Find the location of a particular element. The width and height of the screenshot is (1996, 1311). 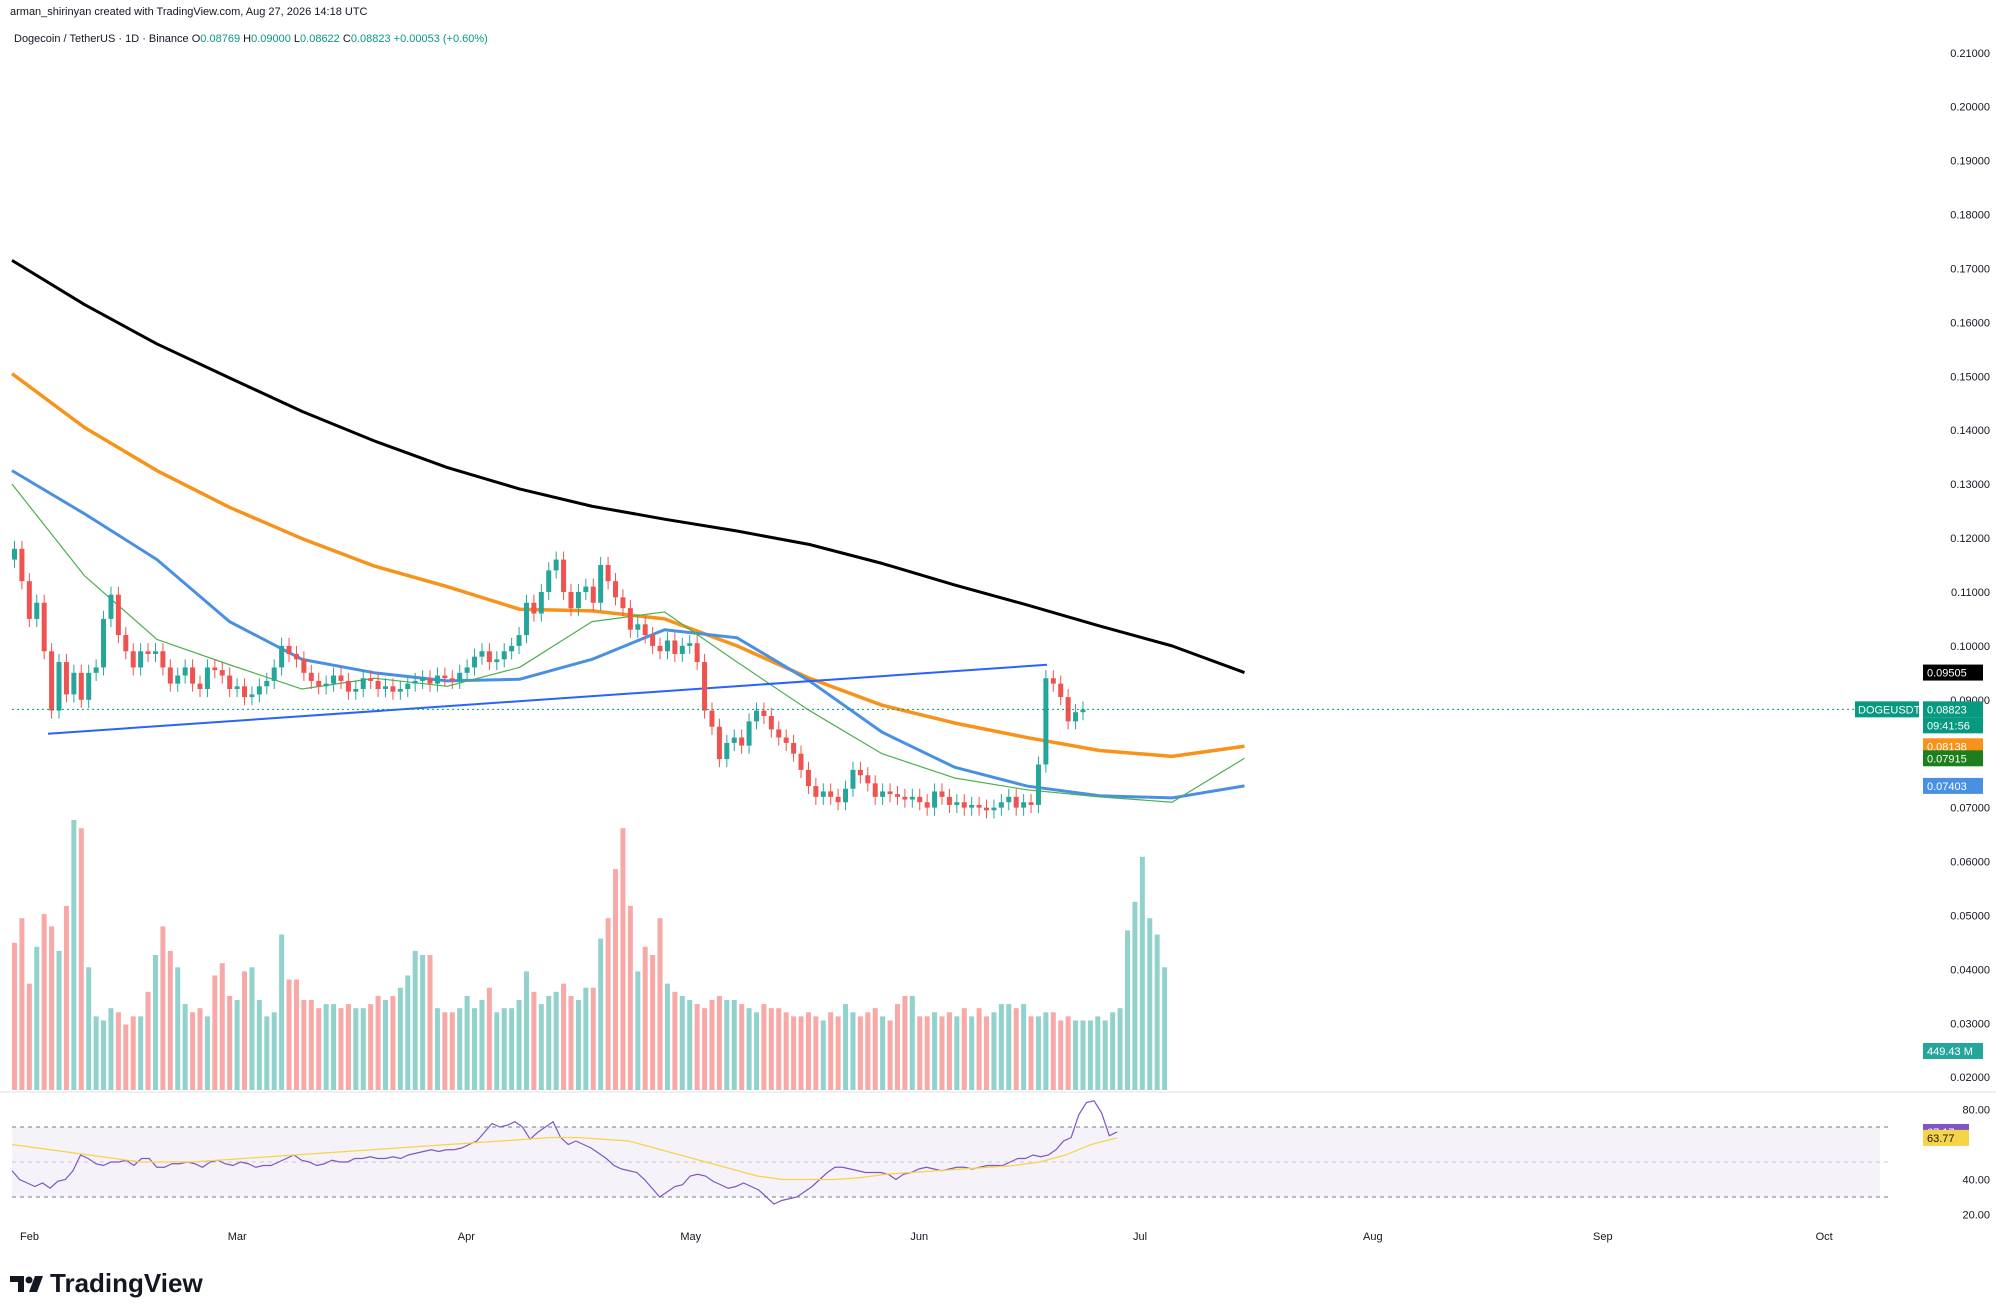

price-tick-label: 0.03000 is located at coordinates (1970, 1024).